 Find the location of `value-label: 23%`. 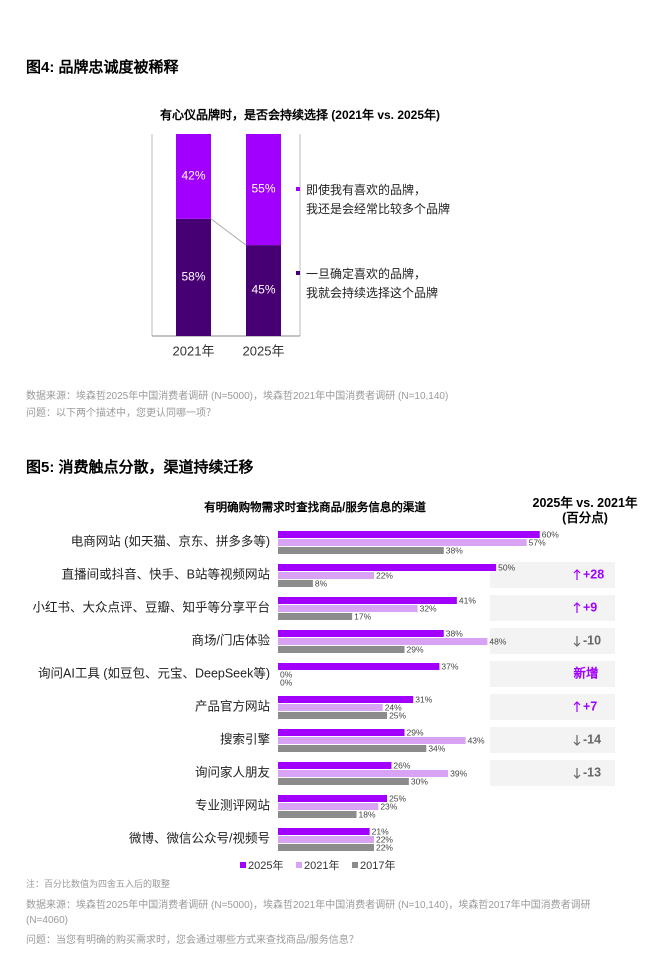

value-label: 23% is located at coordinates (388, 806).